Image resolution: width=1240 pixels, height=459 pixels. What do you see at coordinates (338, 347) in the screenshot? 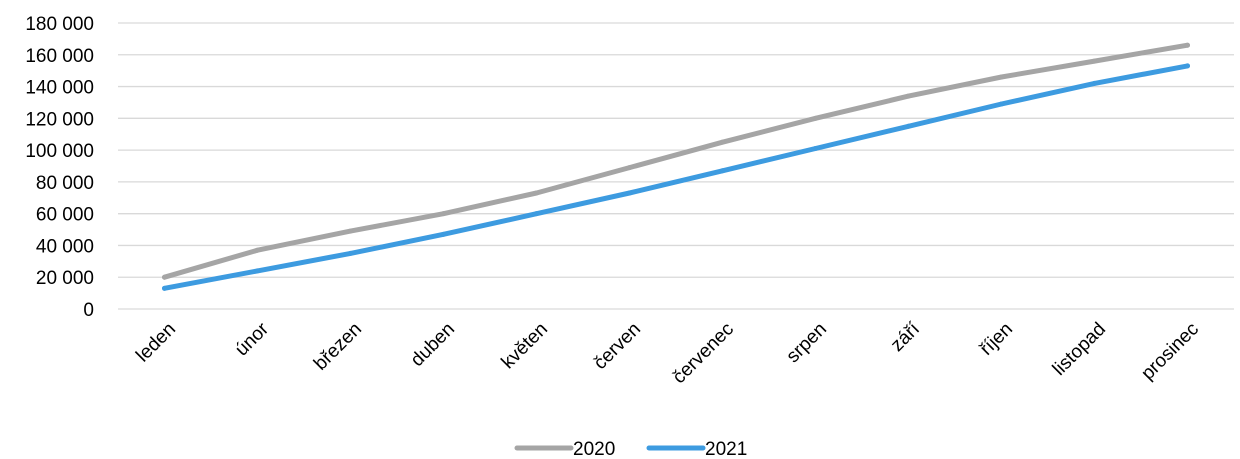
I see `x-tick-label: březen` at bounding box center [338, 347].